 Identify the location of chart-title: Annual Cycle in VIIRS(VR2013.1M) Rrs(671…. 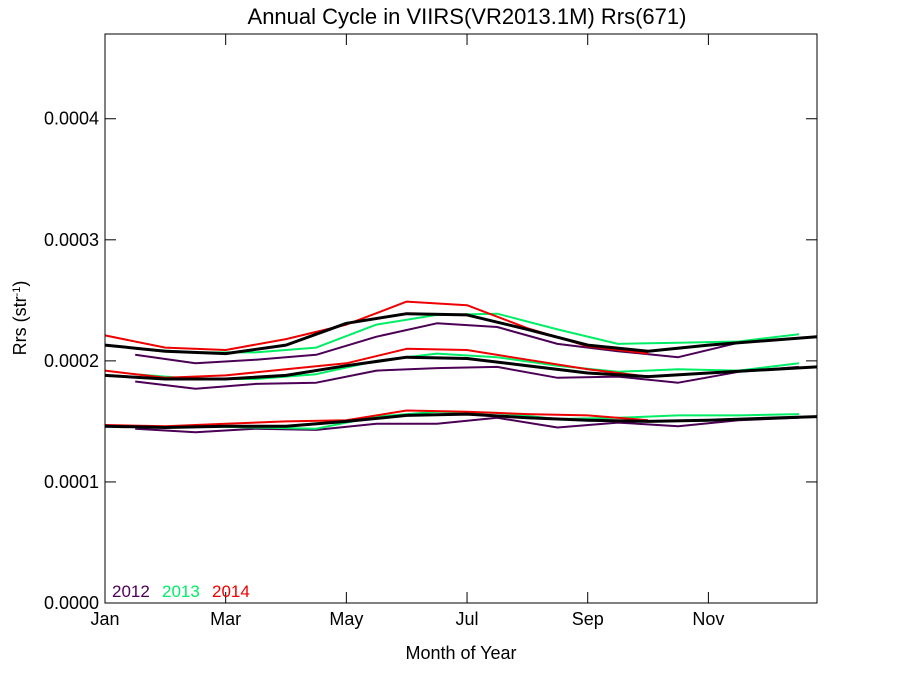
(467, 16).